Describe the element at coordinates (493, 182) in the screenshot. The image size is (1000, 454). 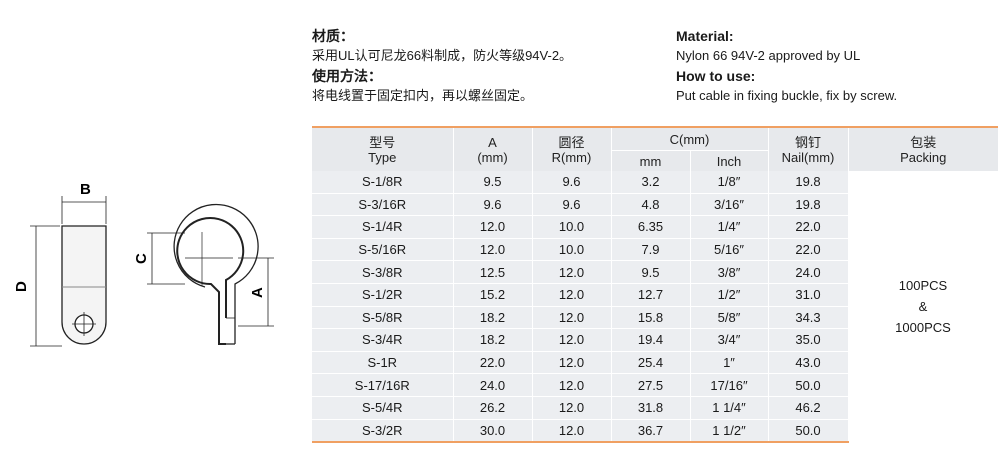
I see `cell-a: 9.5` at that location.